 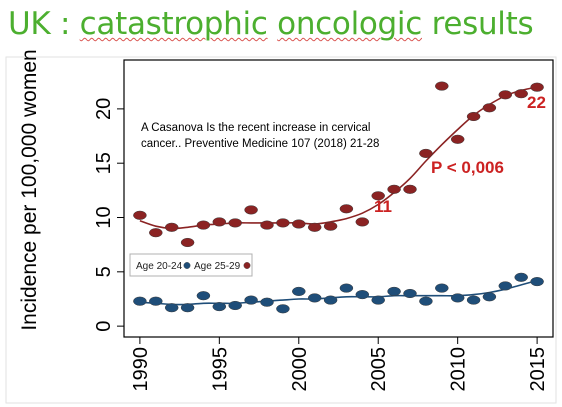 What do you see at coordinates (457, 139) in the screenshot?
I see `point-age-25-29-2010` at bounding box center [457, 139].